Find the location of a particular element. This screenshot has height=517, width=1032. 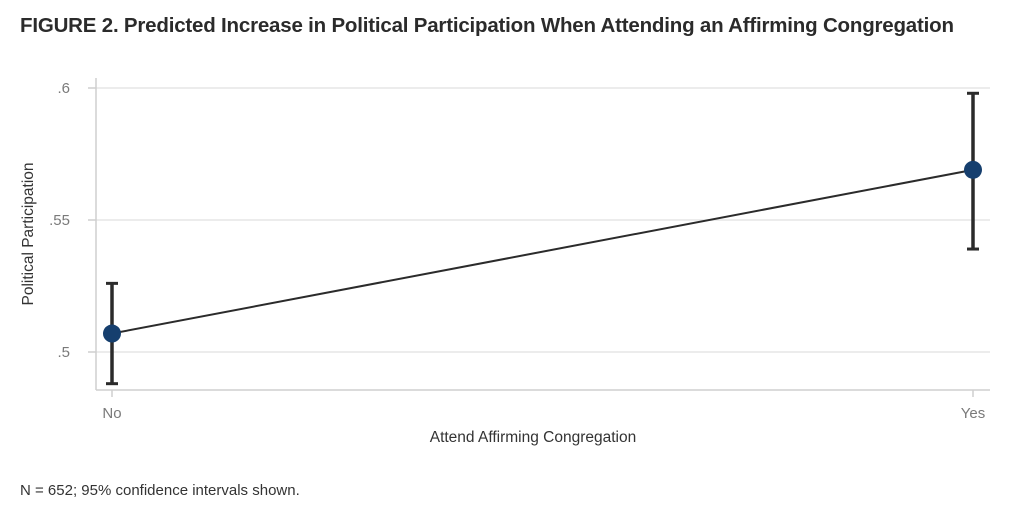

y-axis-title: Political Participation is located at coordinates (28, 233).